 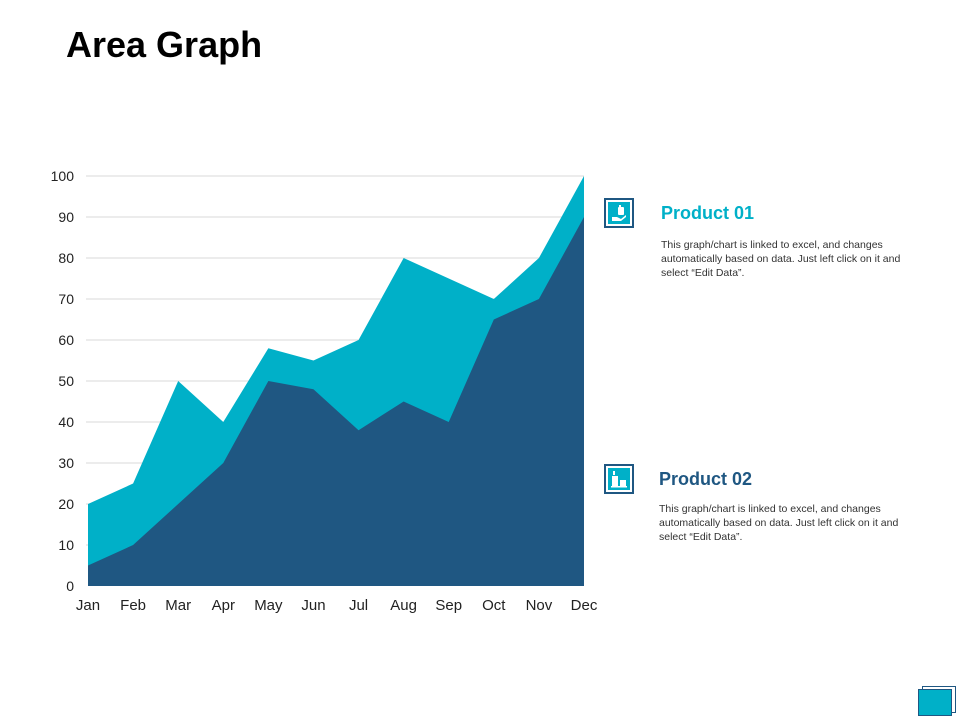 What do you see at coordinates (619, 213) in the screenshot?
I see `hand-holding-icon` at bounding box center [619, 213].